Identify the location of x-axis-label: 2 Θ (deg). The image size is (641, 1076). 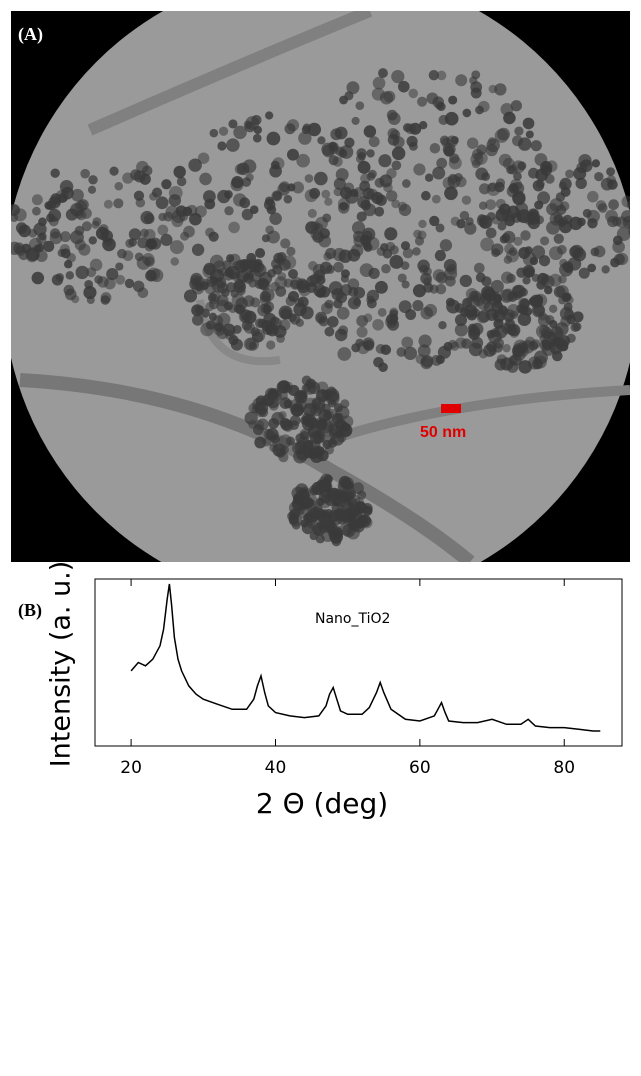
(322, 803).